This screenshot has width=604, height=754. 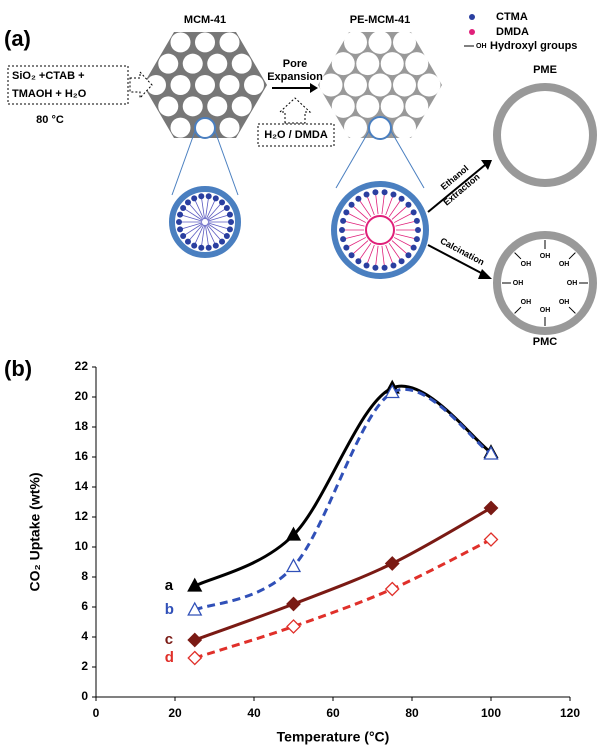 What do you see at coordinates (472, 17) in the screenshot?
I see `legend-icon` at bounding box center [472, 17].